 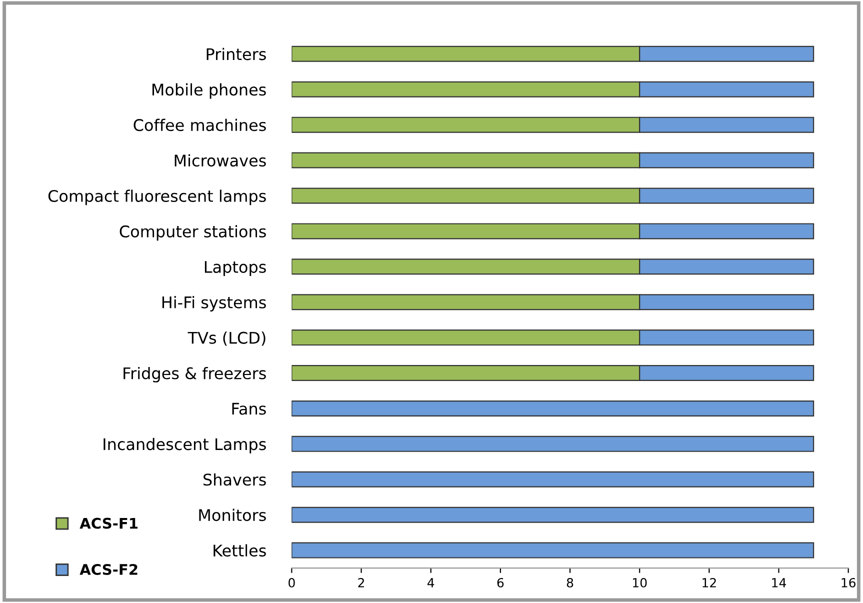 I want to click on y-tick-label: Monitors, so click(x=232, y=515).